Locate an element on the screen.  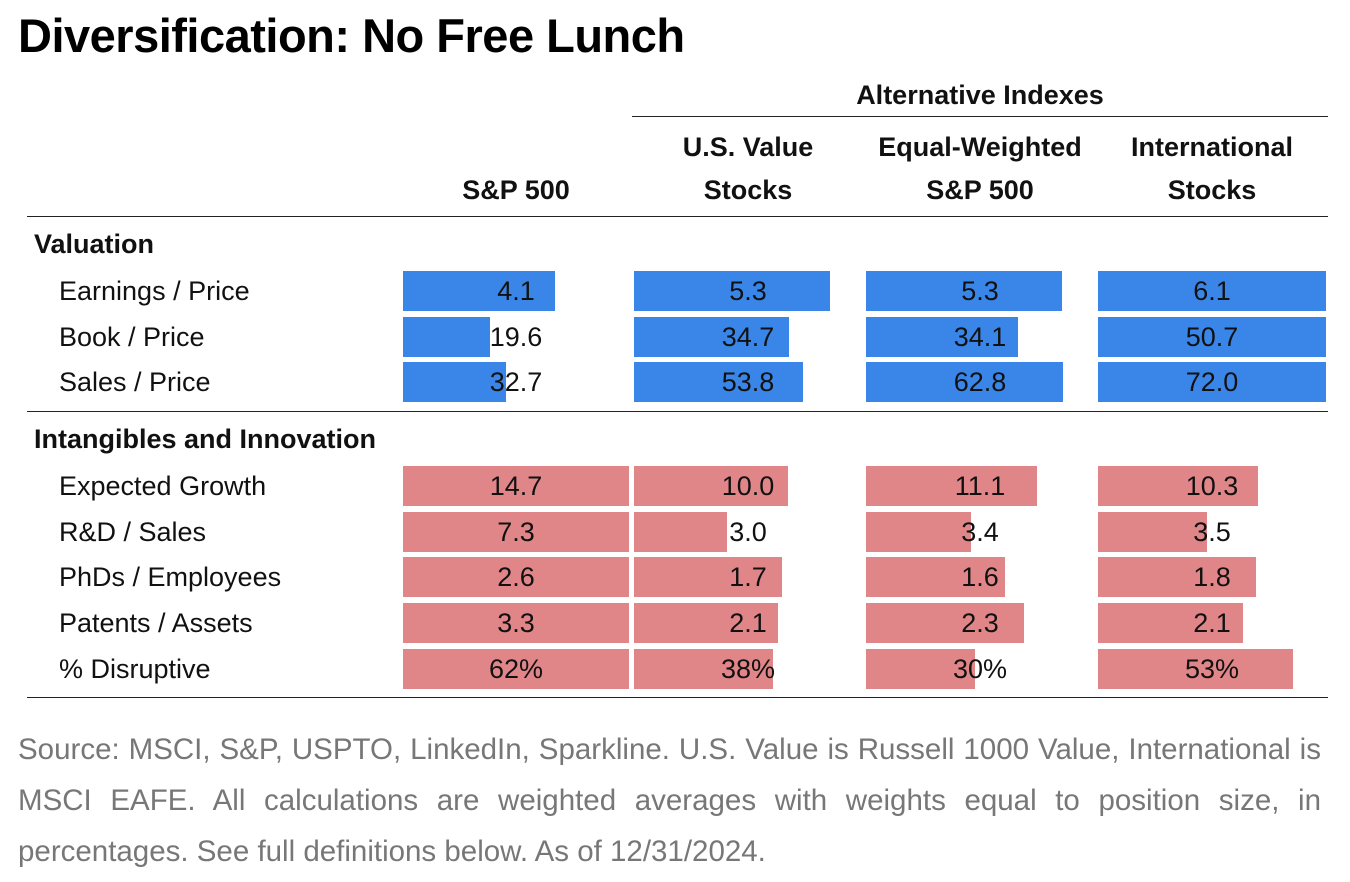
group-header: Alternative Indexes is located at coordinates (980, 95).